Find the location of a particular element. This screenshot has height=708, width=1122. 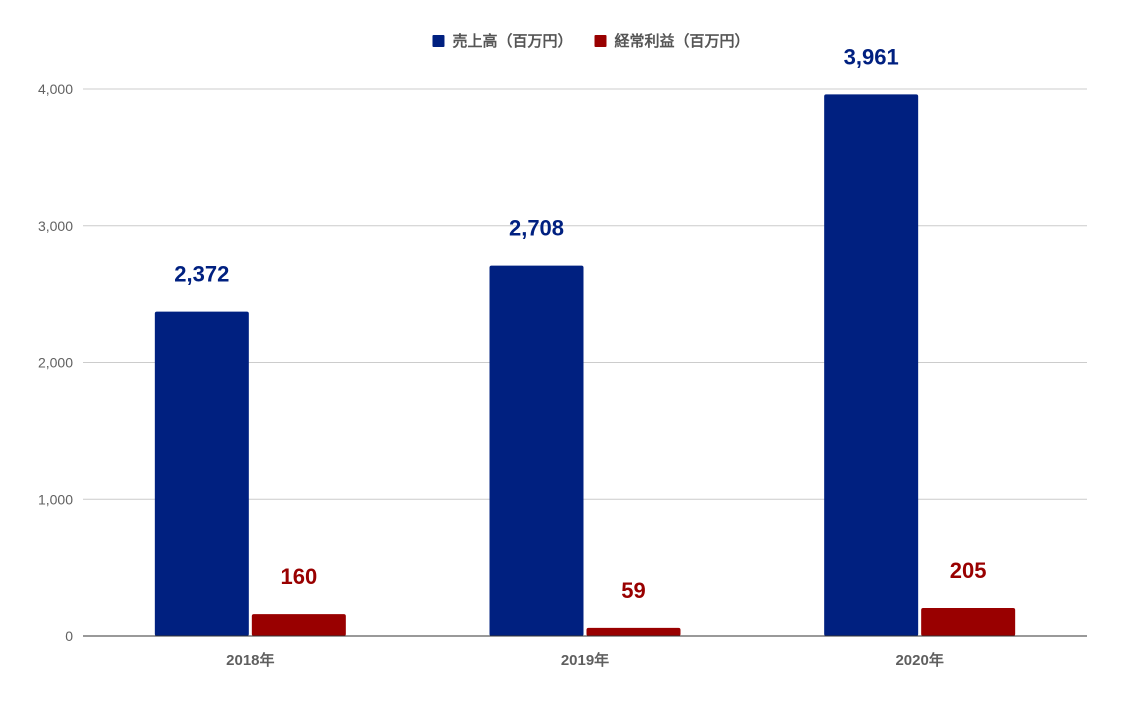

legend-item: 経常利益（百万円） is located at coordinates (672, 41).